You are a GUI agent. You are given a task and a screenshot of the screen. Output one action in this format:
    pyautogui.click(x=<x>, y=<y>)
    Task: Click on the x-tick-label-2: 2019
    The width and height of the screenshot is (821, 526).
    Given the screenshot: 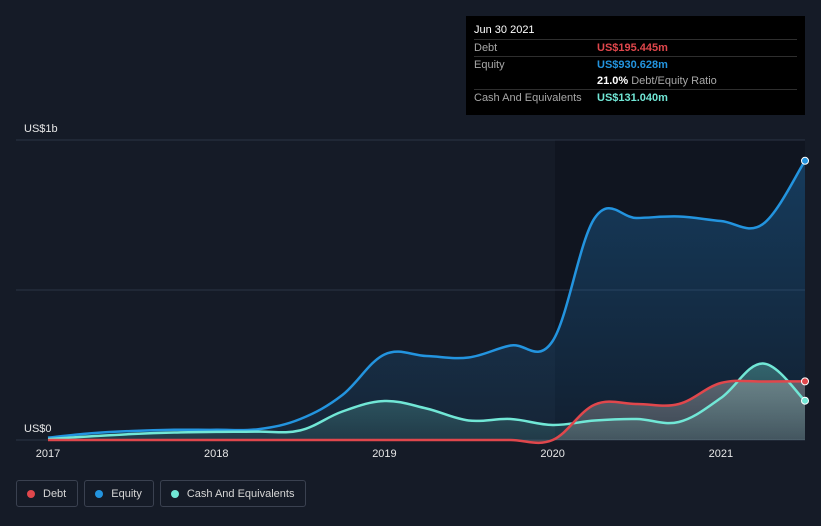 What is the action you would take?
    pyautogui.click(x=384, y=454)
    